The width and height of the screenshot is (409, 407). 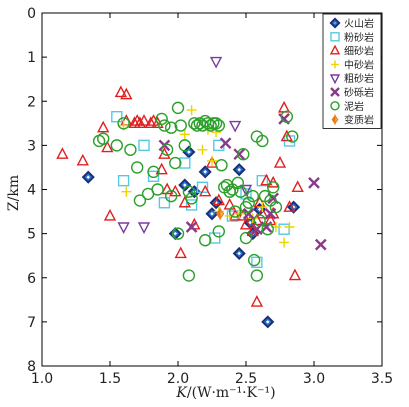 I want to click on legend-item: 粗砂岩, so click(x=351, y=78).